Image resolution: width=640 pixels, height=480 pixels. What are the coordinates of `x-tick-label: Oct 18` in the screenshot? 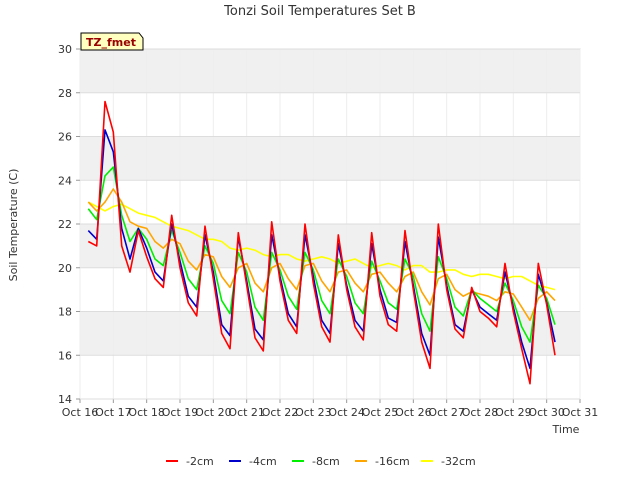 It's located at (146, 412).